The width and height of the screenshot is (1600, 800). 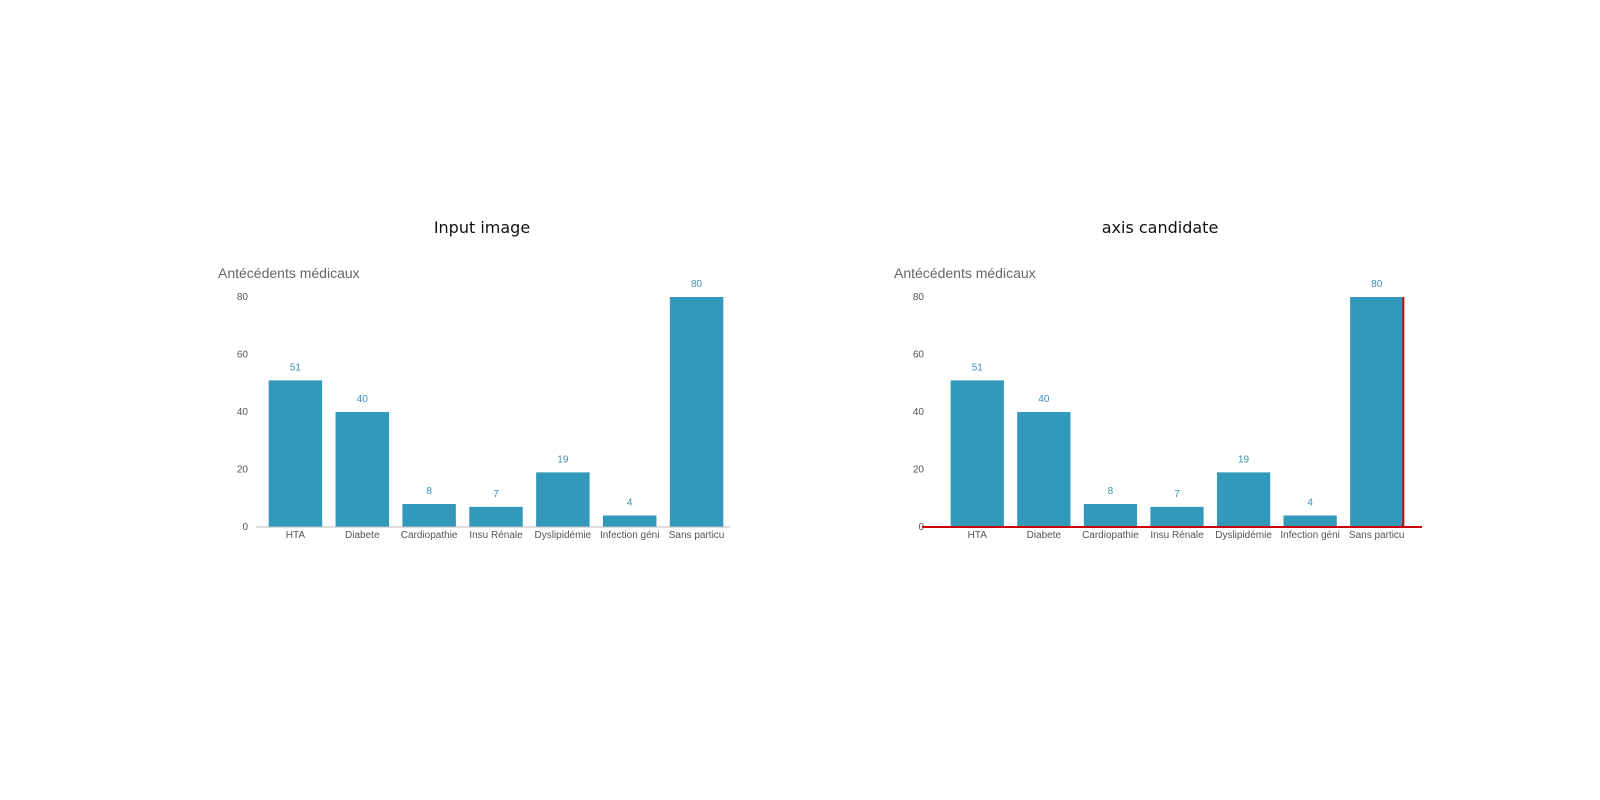 What do you see at coordinates (1160, 227) in the screenshot?
I see `panel-title-candidate: axis candidate` at bounding box center [1160, 227].